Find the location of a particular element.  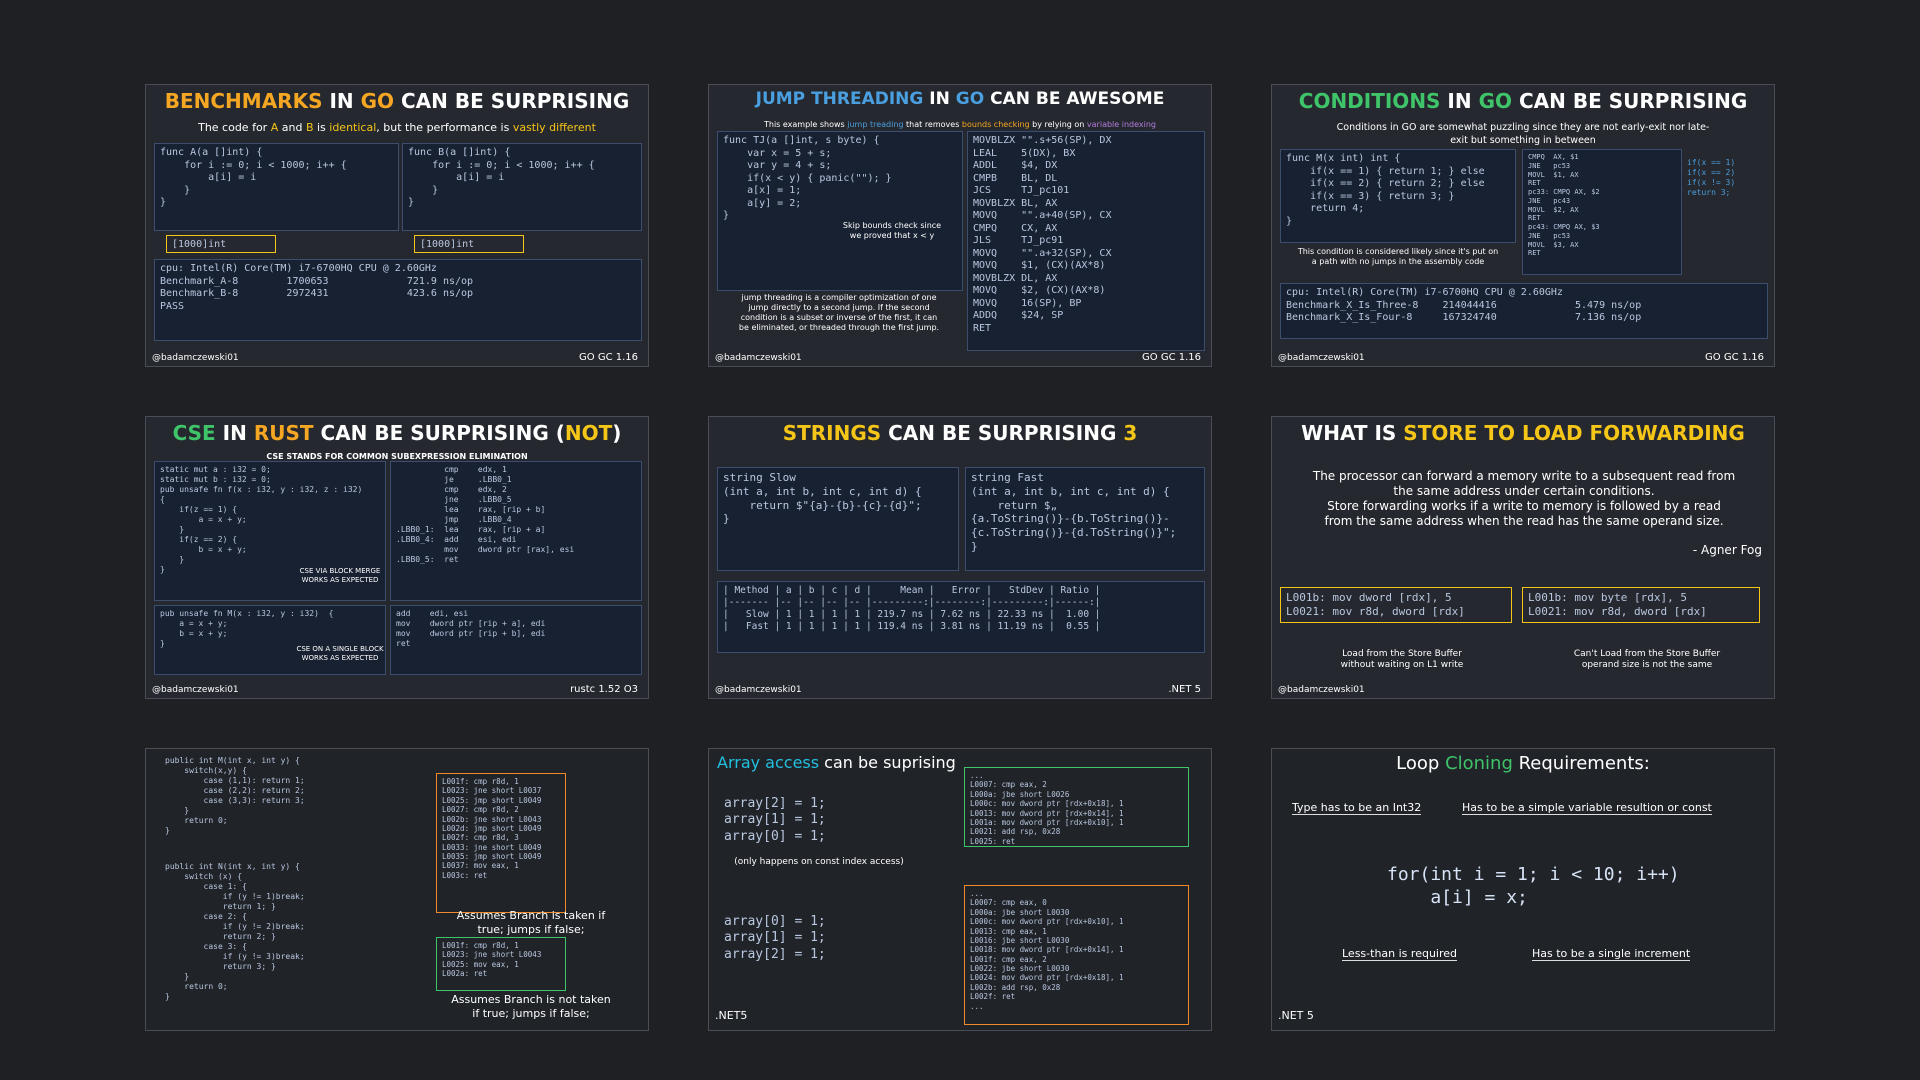

text-line: MOVBLZX DL, AX is located at coordinates (1015, 278).